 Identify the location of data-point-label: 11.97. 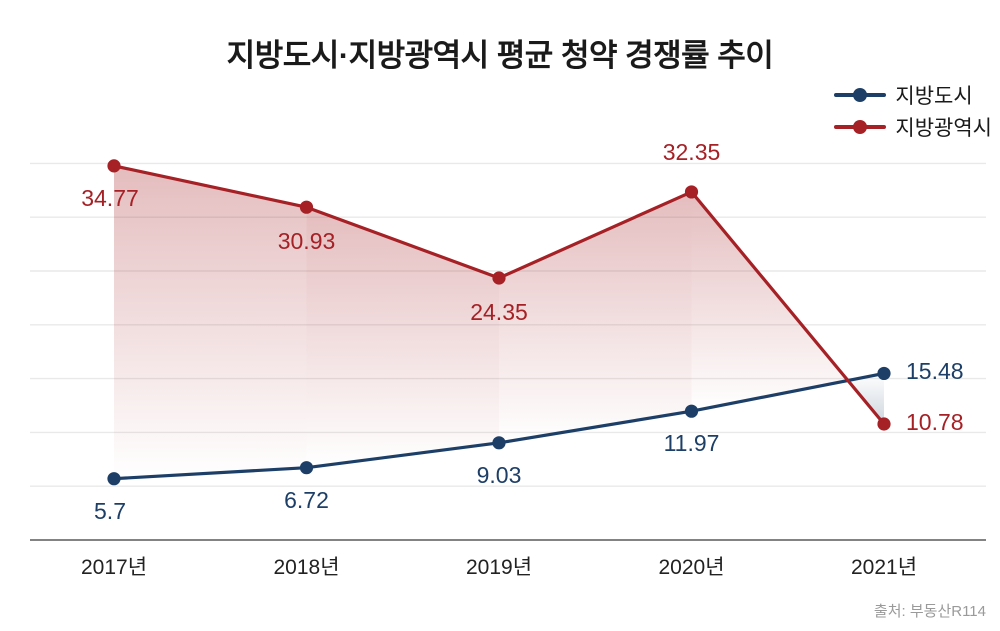
(691, 443).